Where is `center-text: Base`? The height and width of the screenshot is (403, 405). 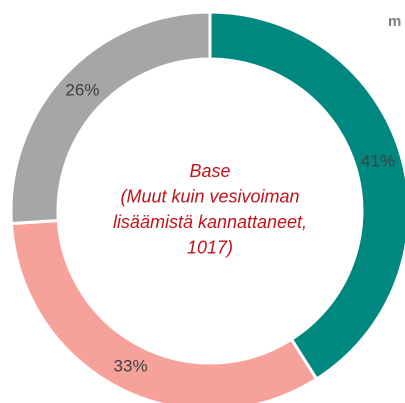
center-text: Base is located at coordinates (209, 171).